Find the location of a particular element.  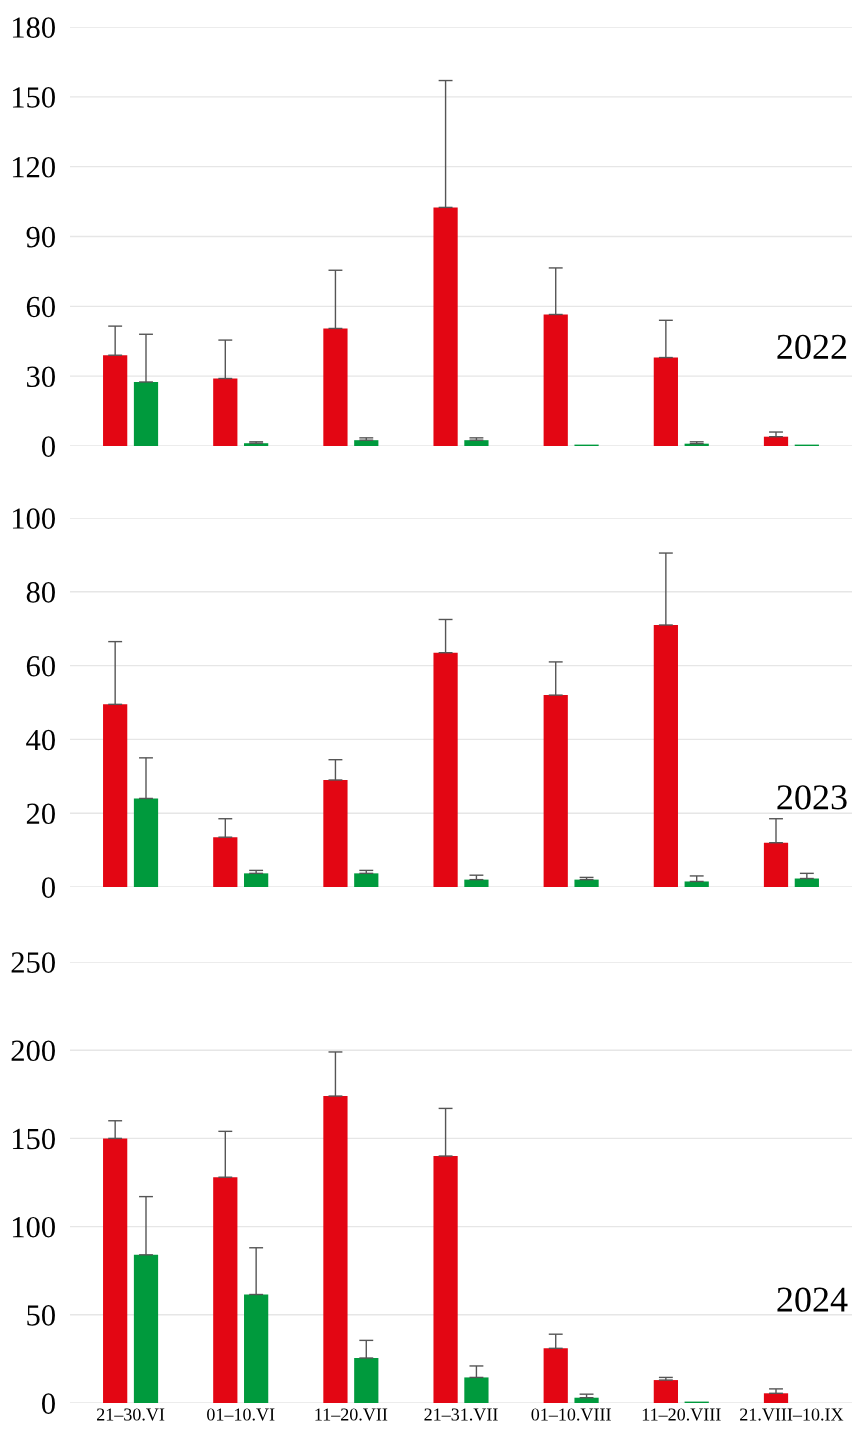

x-tick-label: 11–20.VIII is located at coordinates (681, 1414).